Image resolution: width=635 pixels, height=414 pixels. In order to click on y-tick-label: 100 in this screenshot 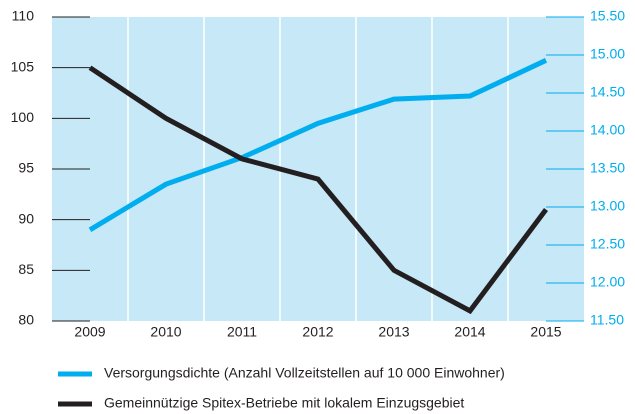, I will do `click(23, 117)`.